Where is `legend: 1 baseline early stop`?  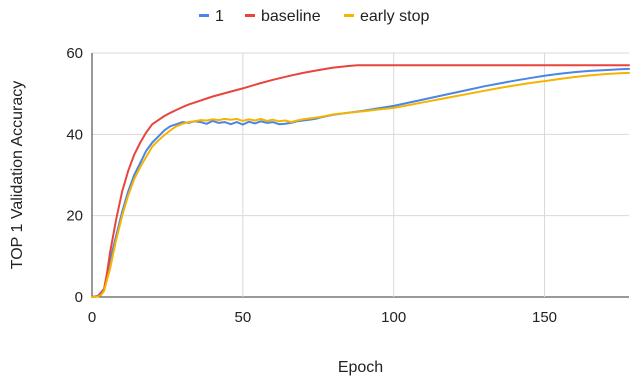 legend: 1 baseline early stop is located at coordinates (314, 16).